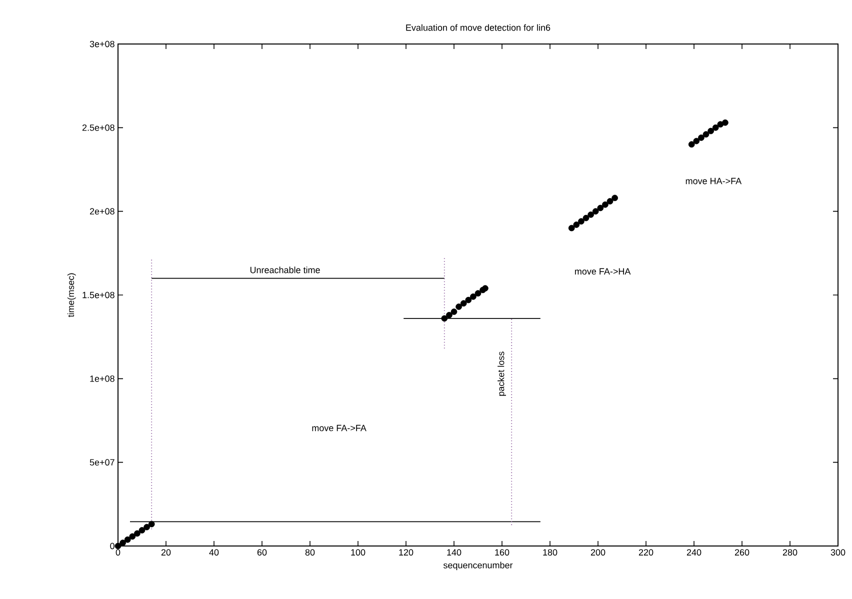 This screenshot has height=599, width=852. What do you see at coordinates (714, 181) in the screenshot?
I see `annotation: move HA->FA` at bounding box center [714, 181].